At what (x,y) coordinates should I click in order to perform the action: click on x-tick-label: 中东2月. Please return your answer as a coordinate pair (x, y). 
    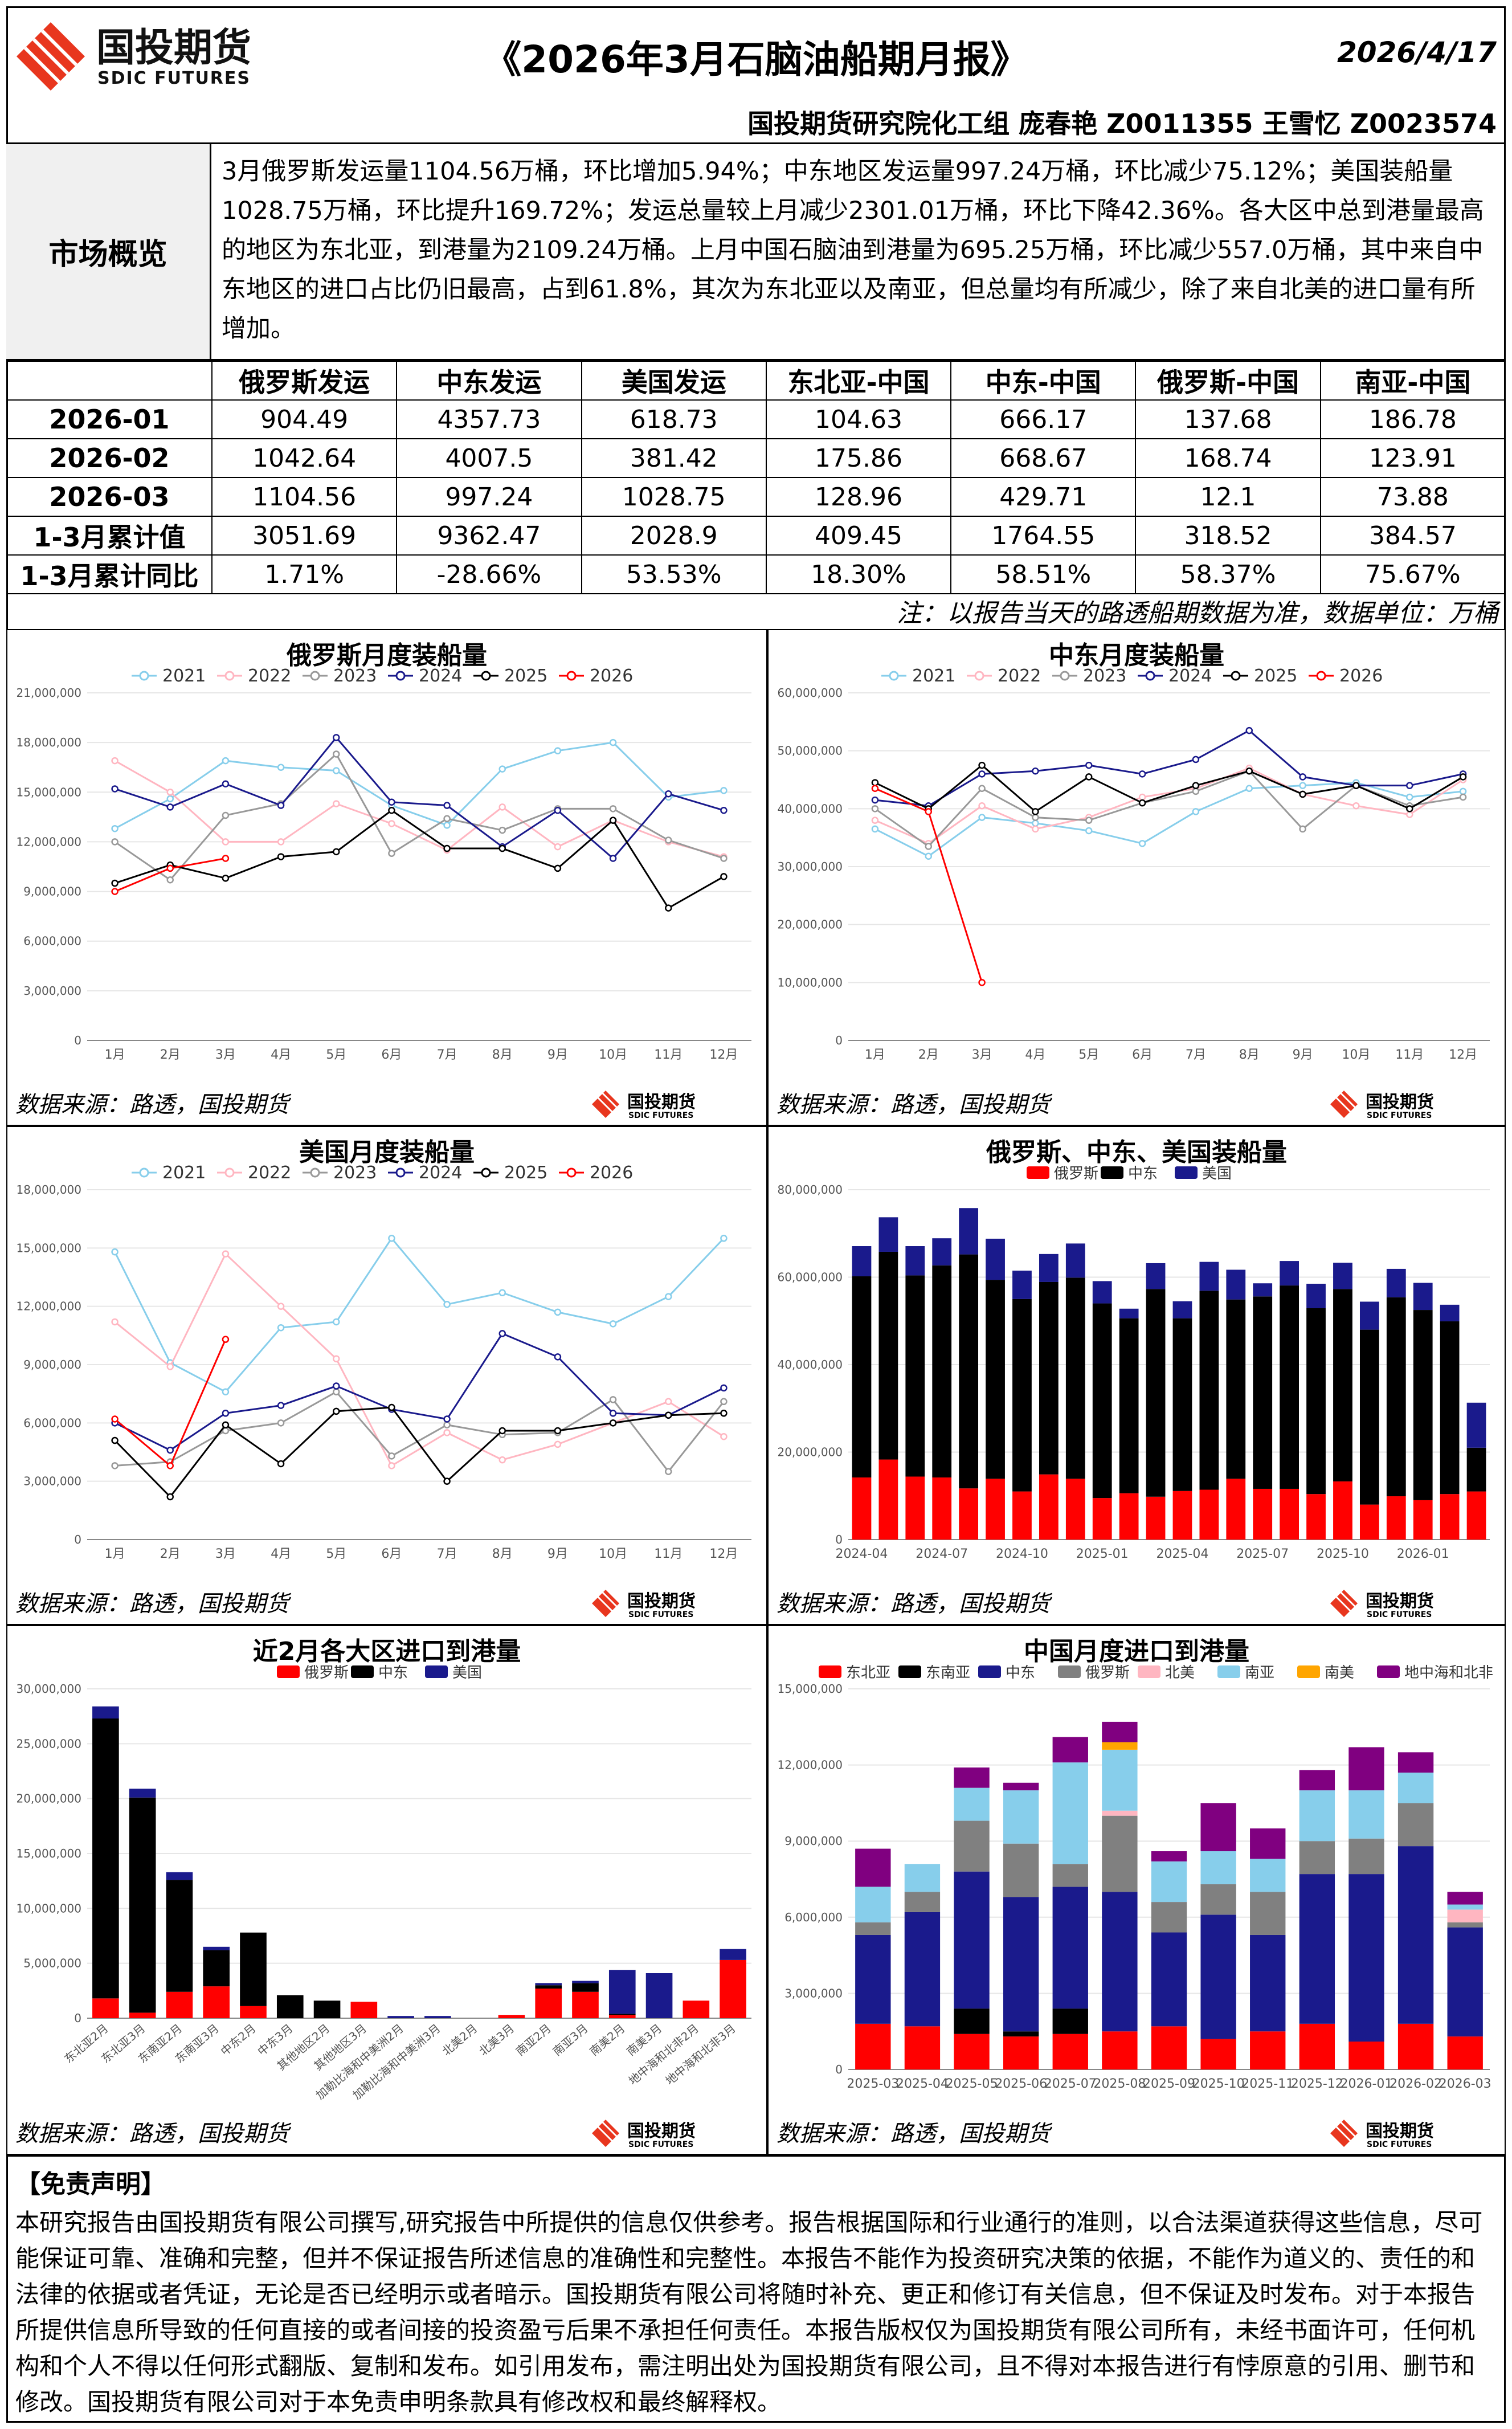
    Looking at the image, I should click on (238, 2039).